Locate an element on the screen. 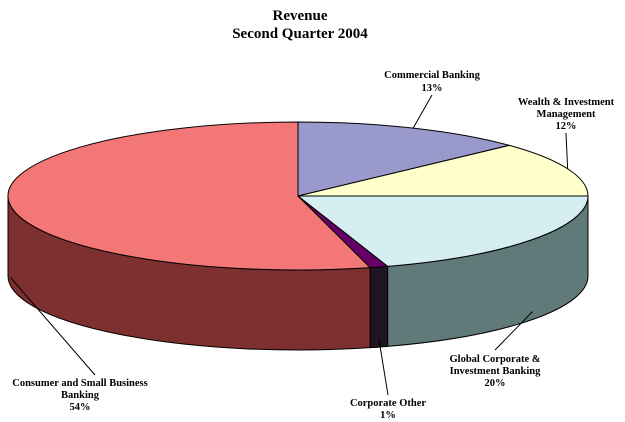 Image resolution: width=625 pixels, height=422 pixels. leader-corporate-other is located at coordinates (383, 367).